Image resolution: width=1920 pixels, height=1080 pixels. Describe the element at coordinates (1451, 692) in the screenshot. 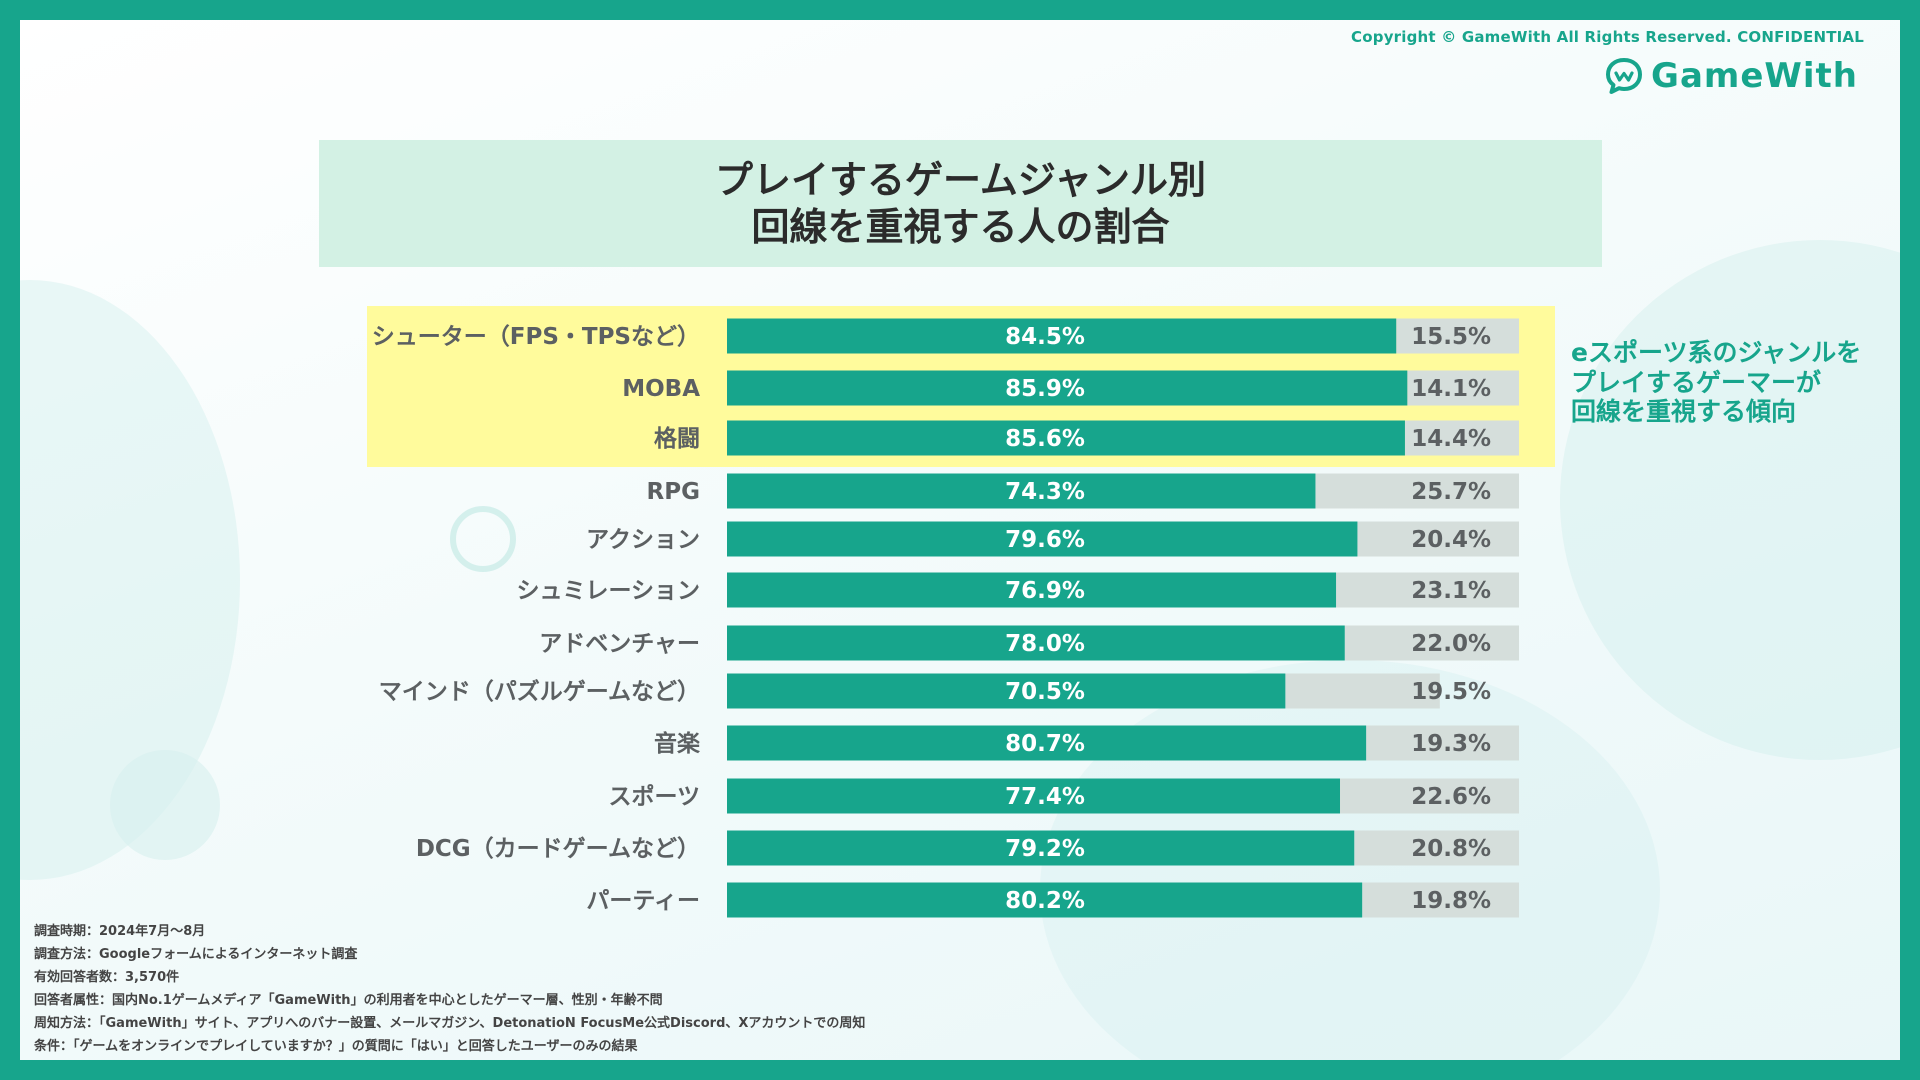

I see `rest-value-label: 19.5%` at that location.